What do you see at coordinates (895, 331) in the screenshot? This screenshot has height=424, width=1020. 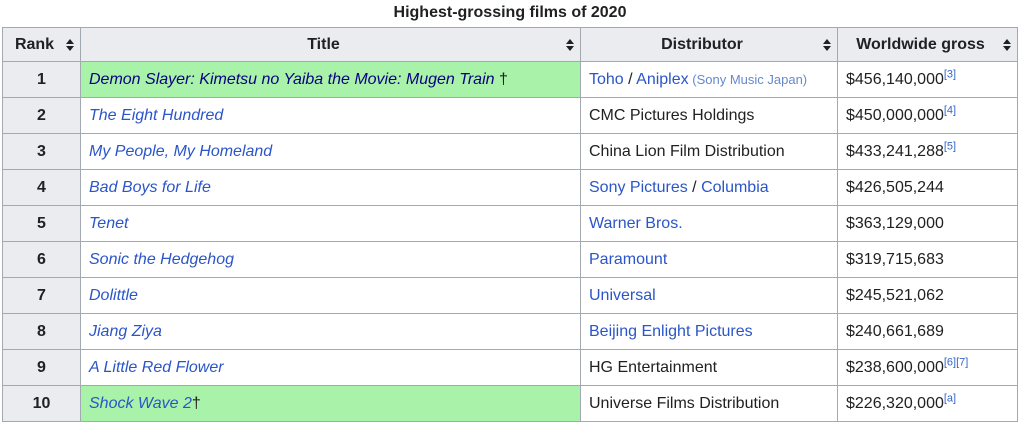 I see `gross-amount: $240,661,689` at bounding box center [895, 331].